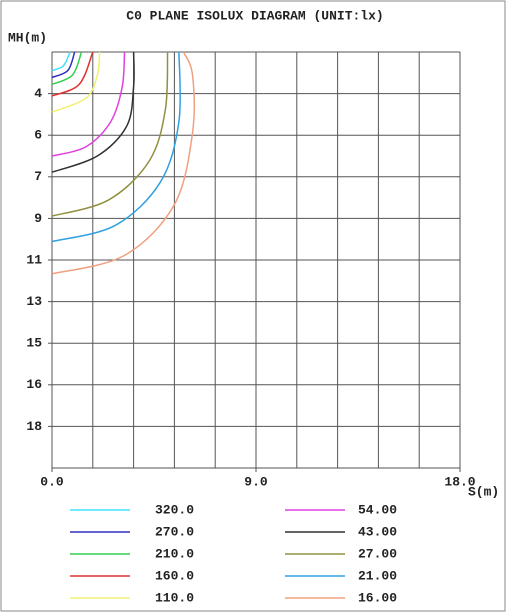 The width and height of the screenshot is (506, 612). Describe the element at coordinates (377, 597) in the screenshot. I see `legend-label: 16.00` at that location.